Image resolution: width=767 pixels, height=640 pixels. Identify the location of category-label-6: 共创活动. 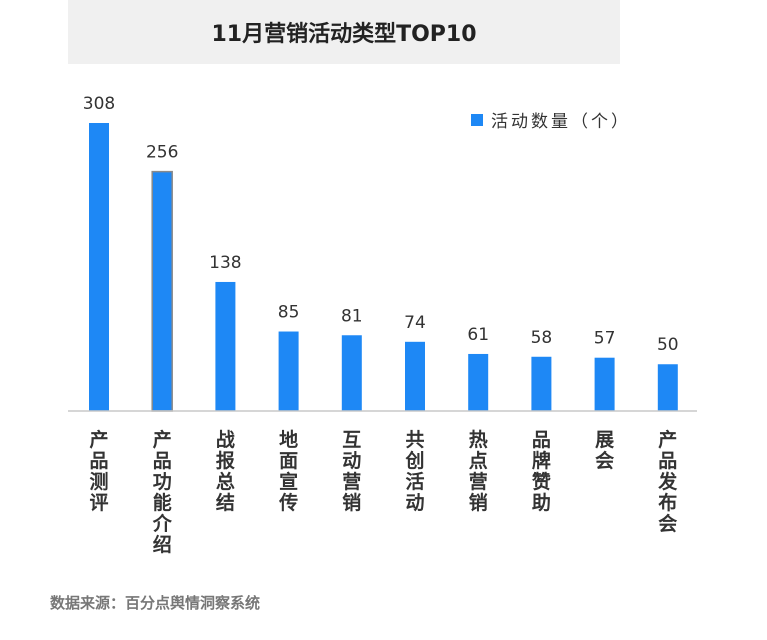
(414, 471).